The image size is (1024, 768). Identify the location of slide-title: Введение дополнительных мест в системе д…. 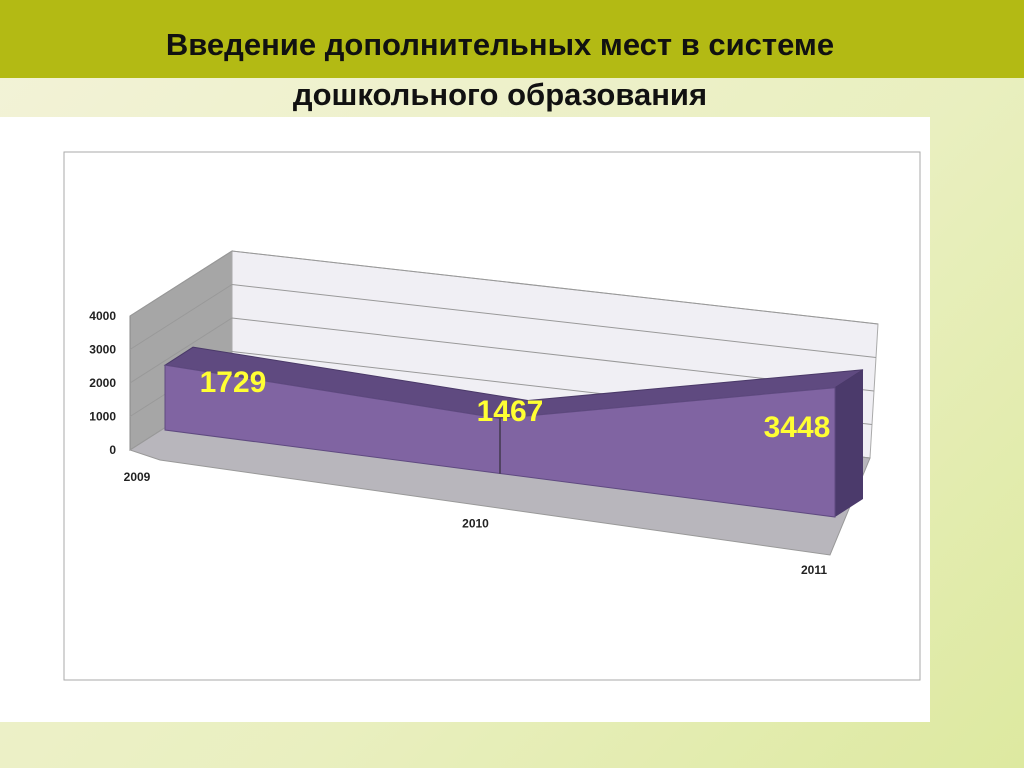
(500, 69).